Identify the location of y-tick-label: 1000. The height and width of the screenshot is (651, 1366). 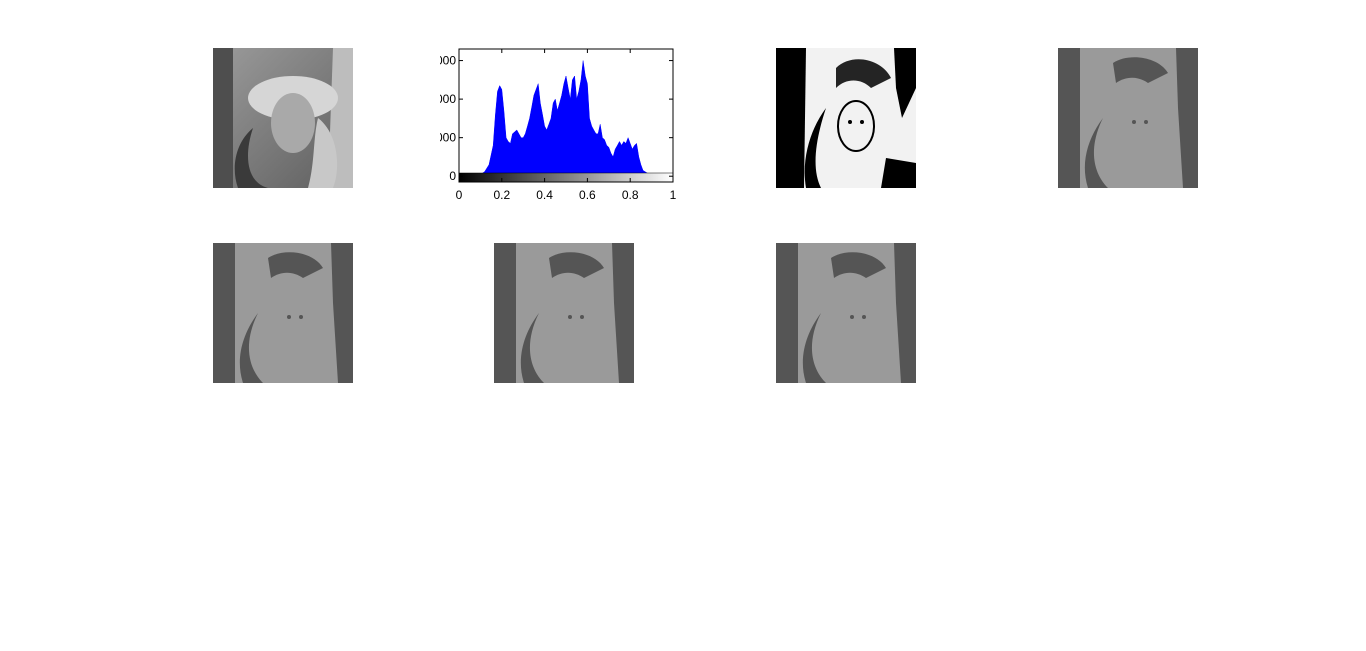
(448, 138).